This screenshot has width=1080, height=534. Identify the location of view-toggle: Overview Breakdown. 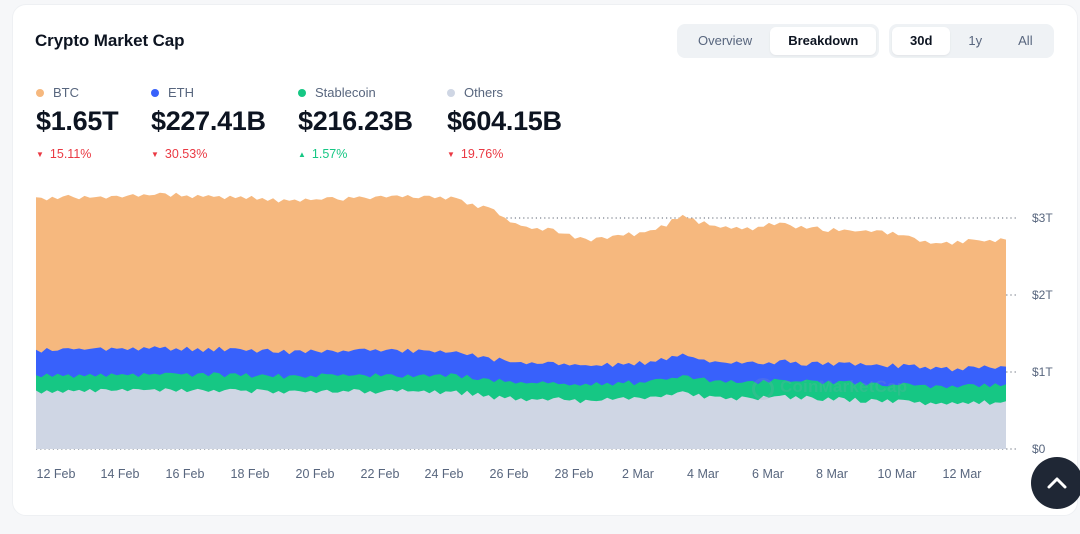
(778, 41).